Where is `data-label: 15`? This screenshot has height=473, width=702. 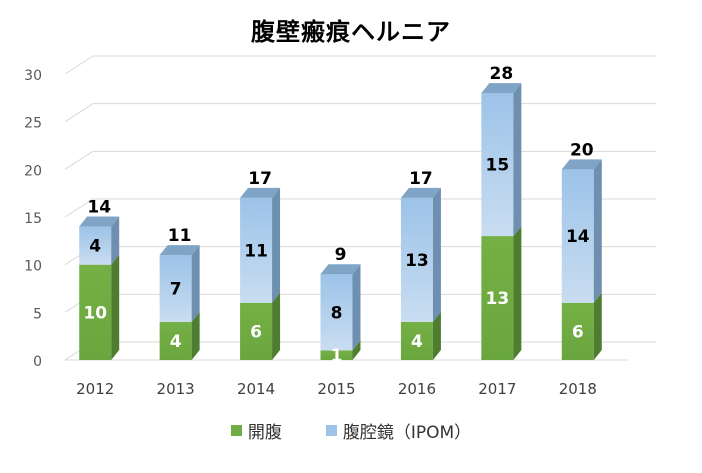 data-label: 15 is located at coordinates (498, 166).